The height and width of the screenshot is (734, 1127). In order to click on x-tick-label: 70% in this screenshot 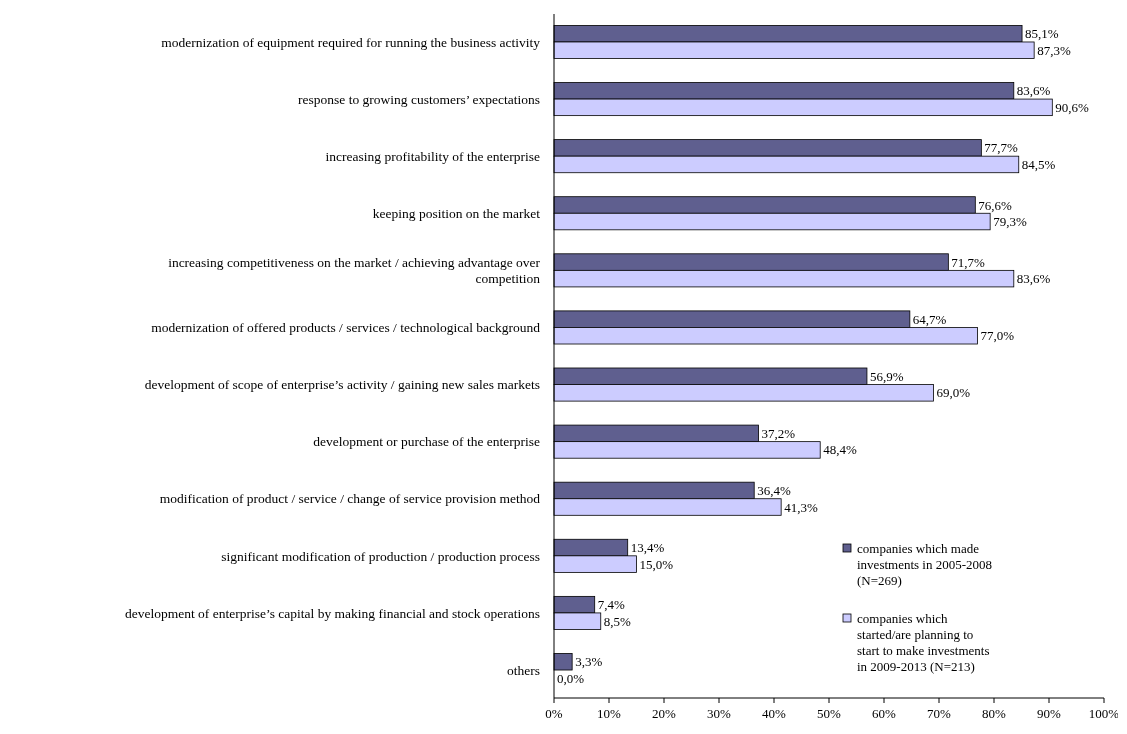, I will do `click(939, 713)`.